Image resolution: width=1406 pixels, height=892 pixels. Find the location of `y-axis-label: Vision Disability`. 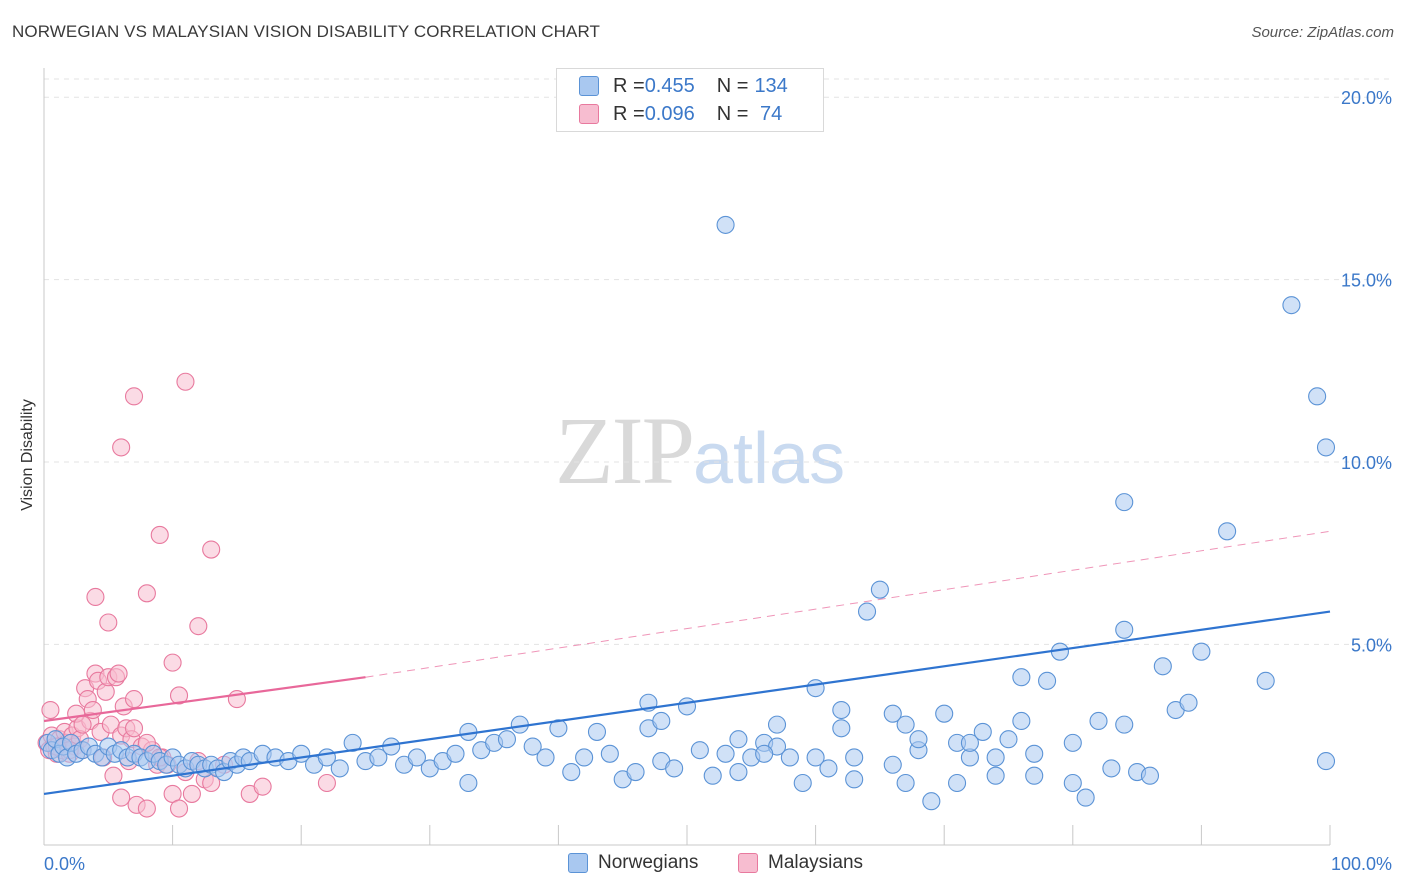

y-axis-label: Vision Disability is located at coordinates (27, 455).